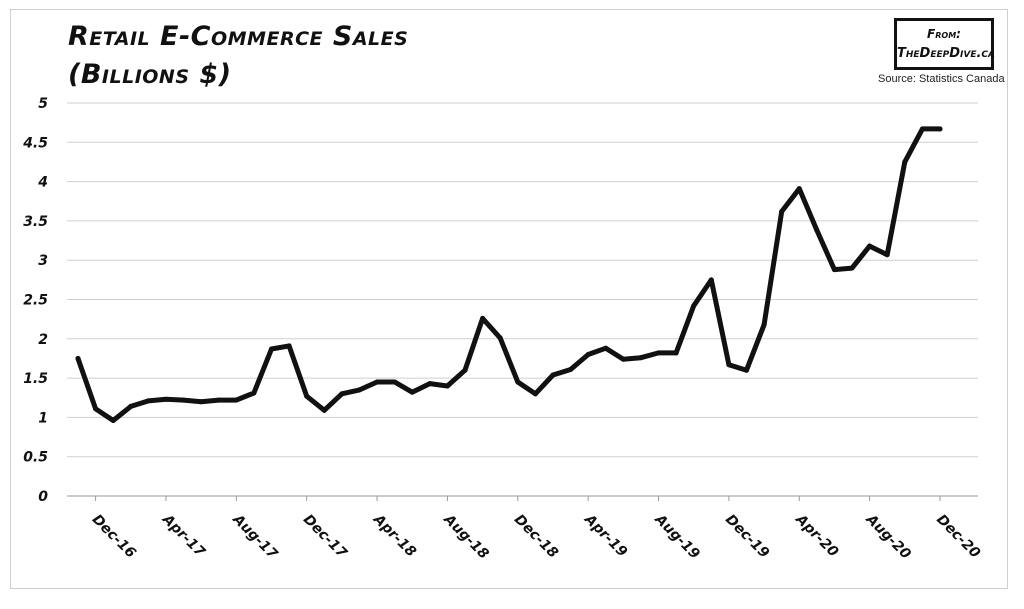  What do you see at coordinates (43, 261) in the screenshot?
I see `y-tick-label: 3` at bounding box center [43, 261].